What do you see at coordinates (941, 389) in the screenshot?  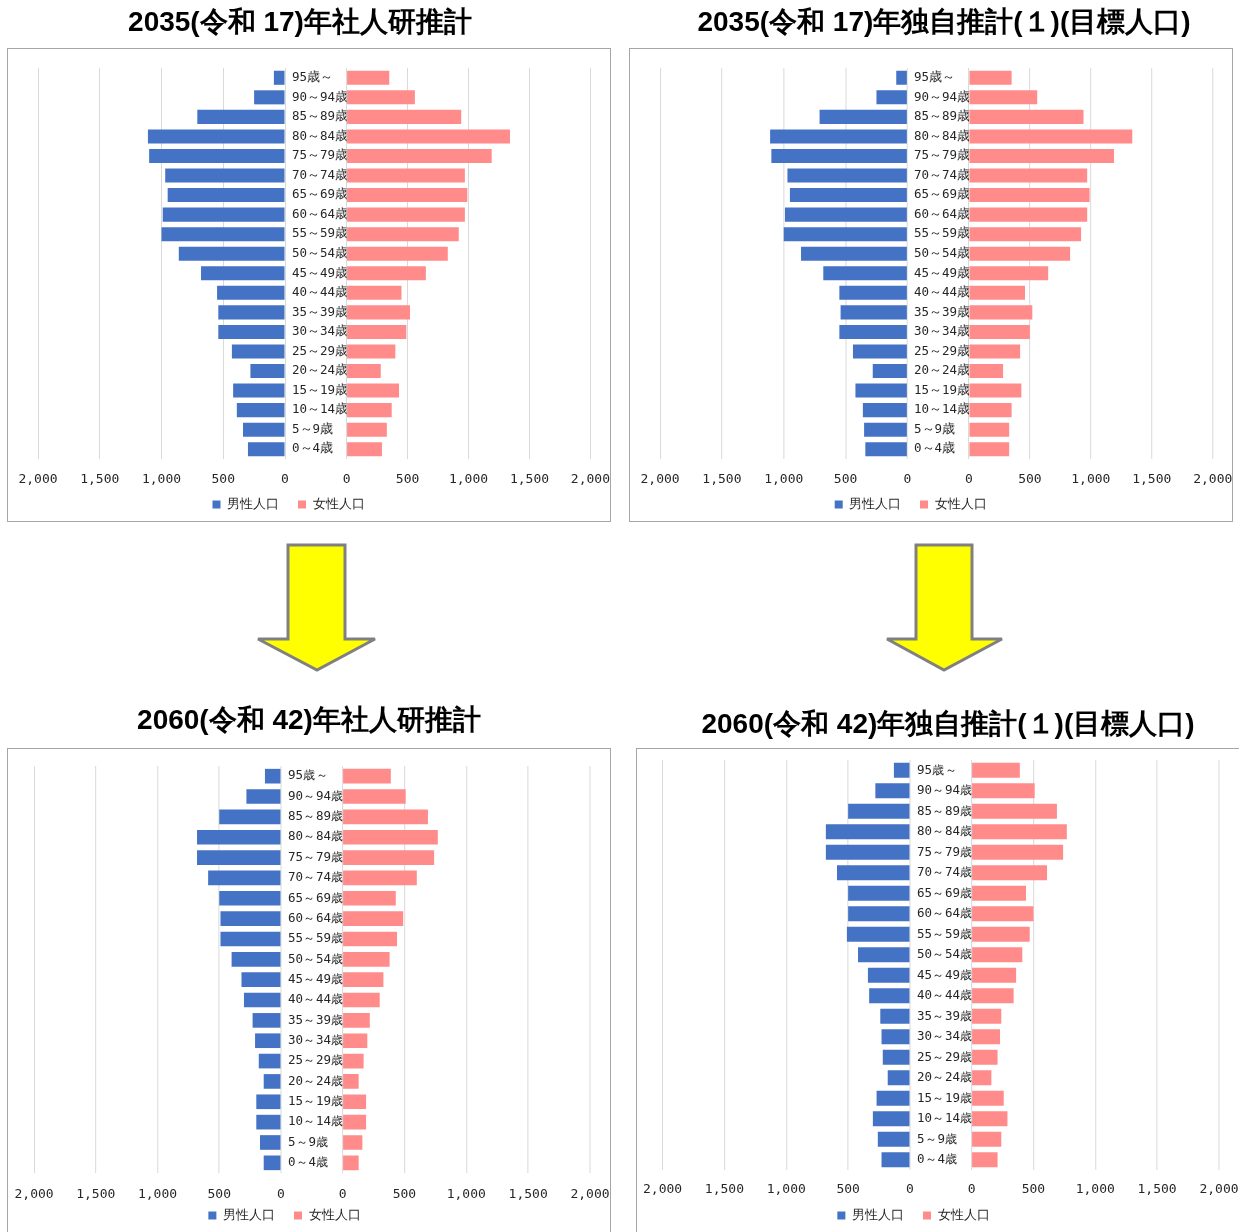 I see `y-tick-label: 15～19歳` at bounding box center [941, 389].